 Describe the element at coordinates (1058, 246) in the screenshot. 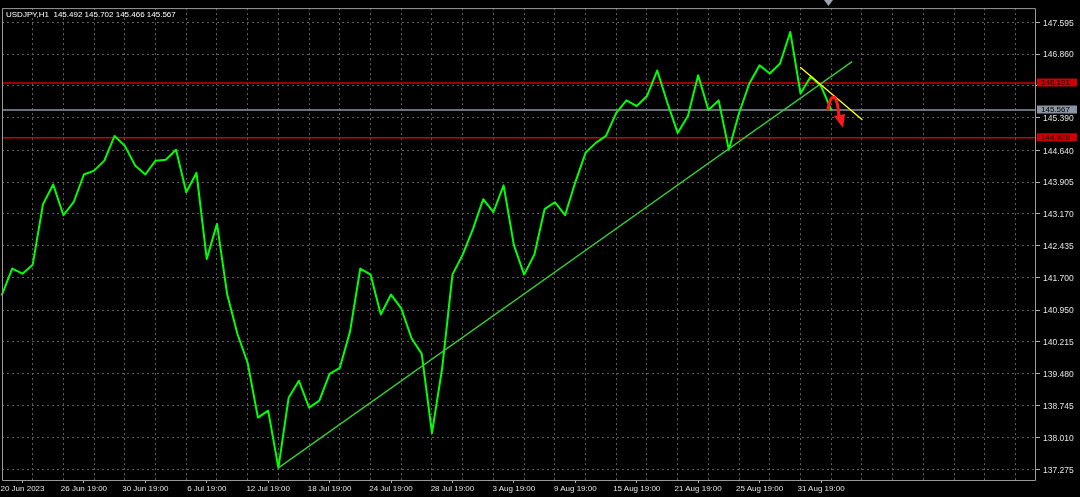

I see `y-tick-label: 142.435` at that location.